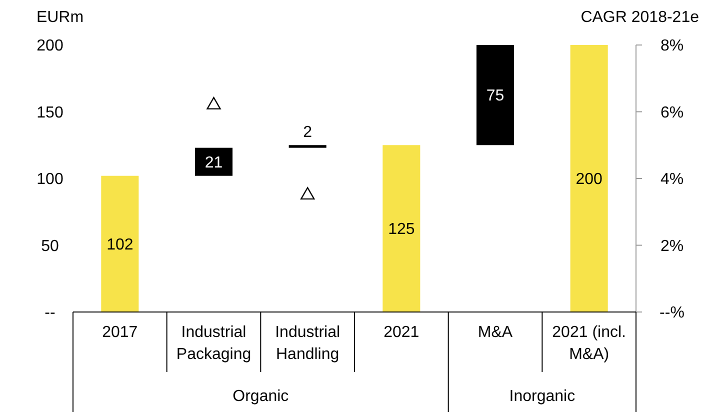 Image resolution: width=703 pixels, height=414 pixels. I want to click on text: Inorganic, so click(542, 396).